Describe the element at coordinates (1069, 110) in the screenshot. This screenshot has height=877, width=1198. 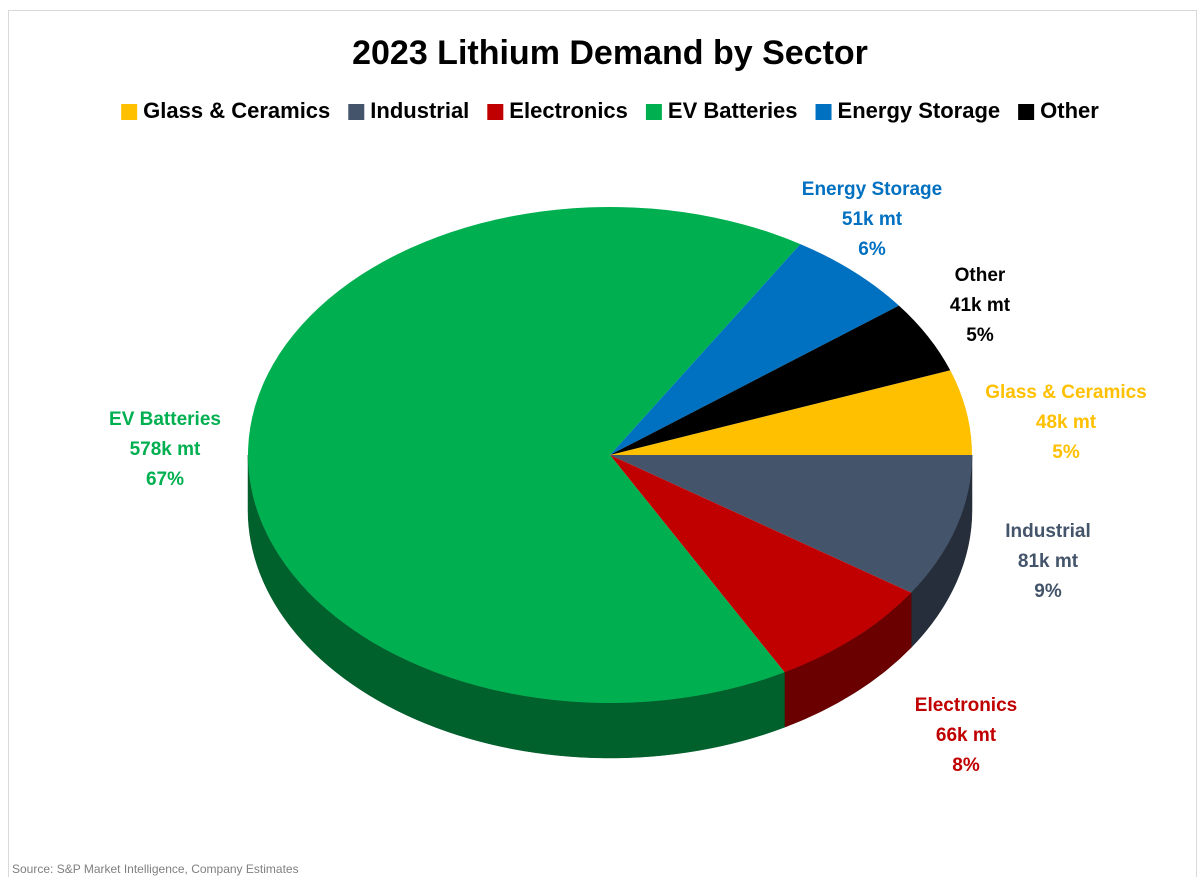
I see `legend-label: Other` at that location.